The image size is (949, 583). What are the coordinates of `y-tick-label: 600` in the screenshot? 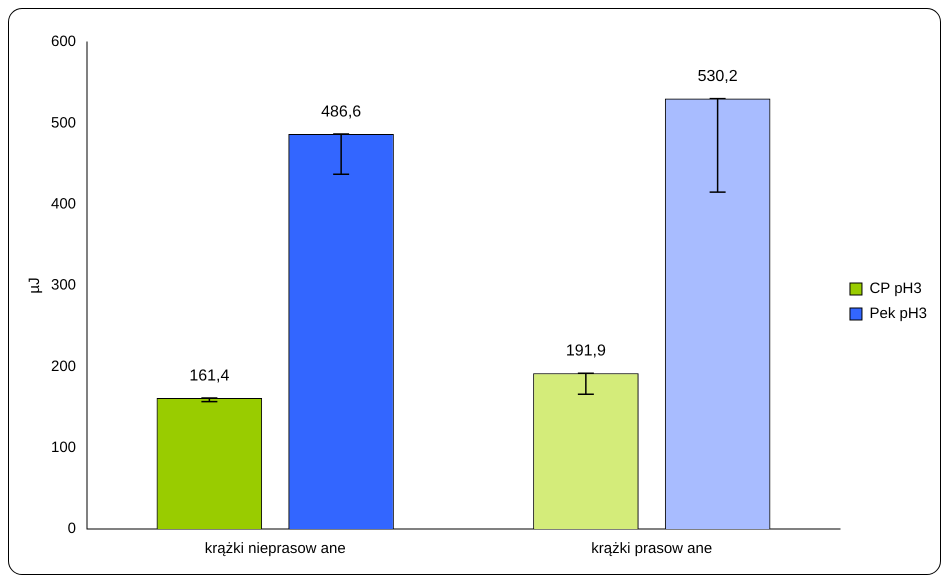 It's located at (63, 41).